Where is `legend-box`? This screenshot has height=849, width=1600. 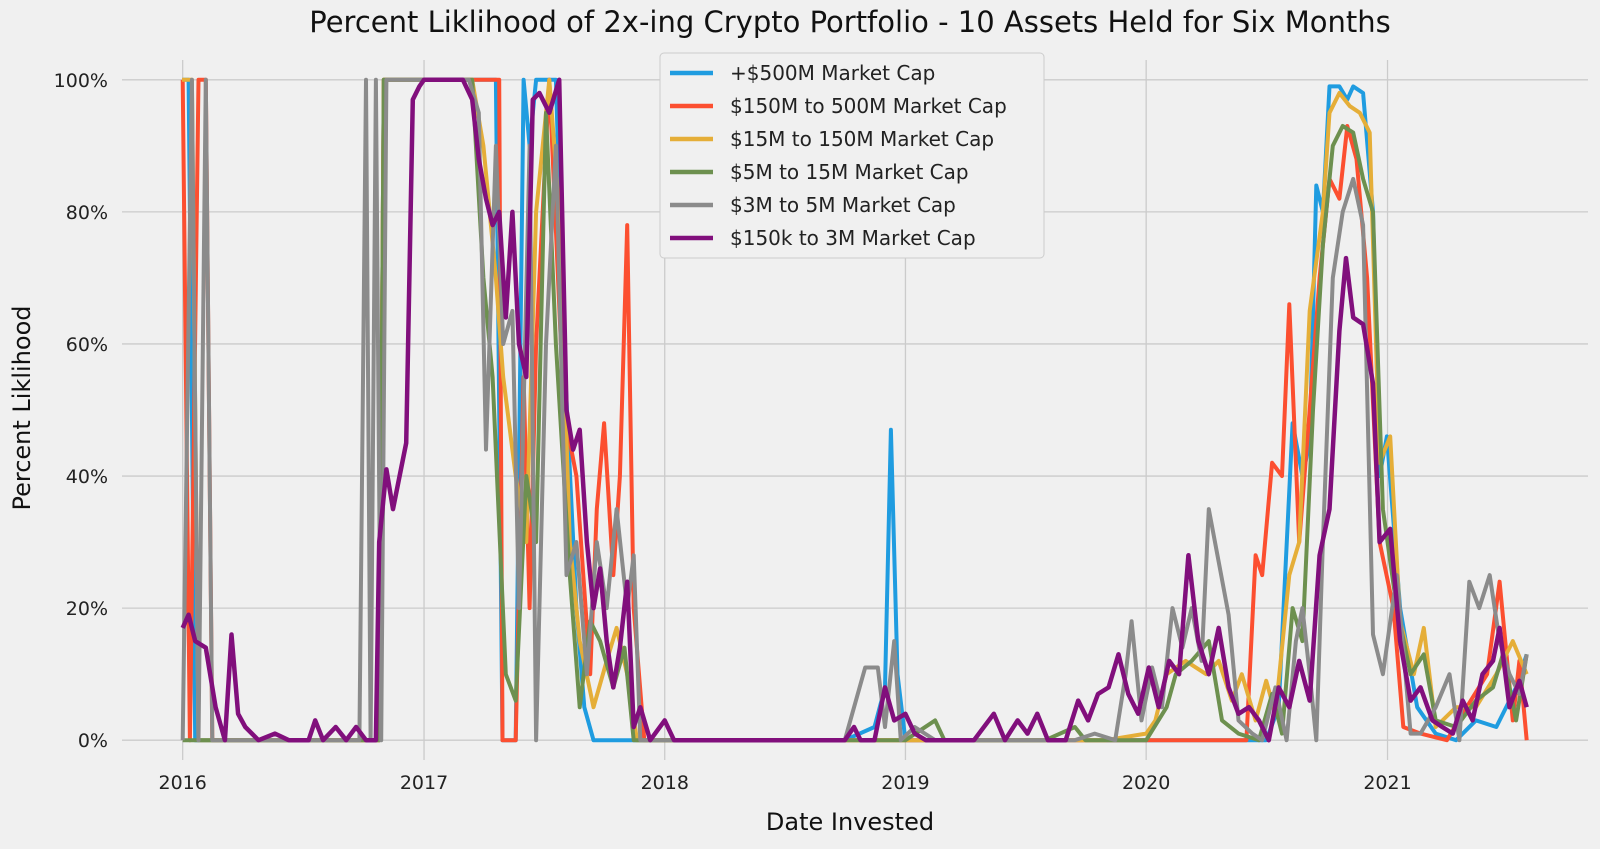
legend-box is located at coordinates (852, 155).